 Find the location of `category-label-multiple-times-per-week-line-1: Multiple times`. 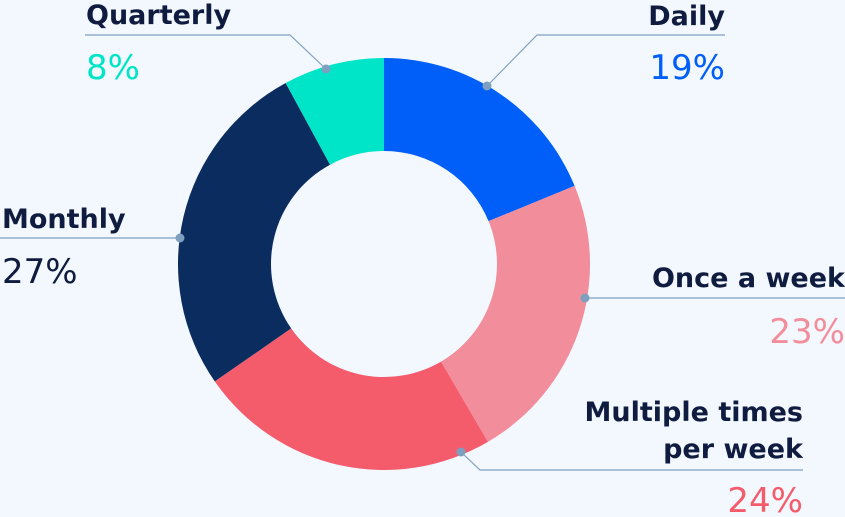

category-label-multiple-times-per-week-line-1: Multiple times is located at coordinates (694, 412).